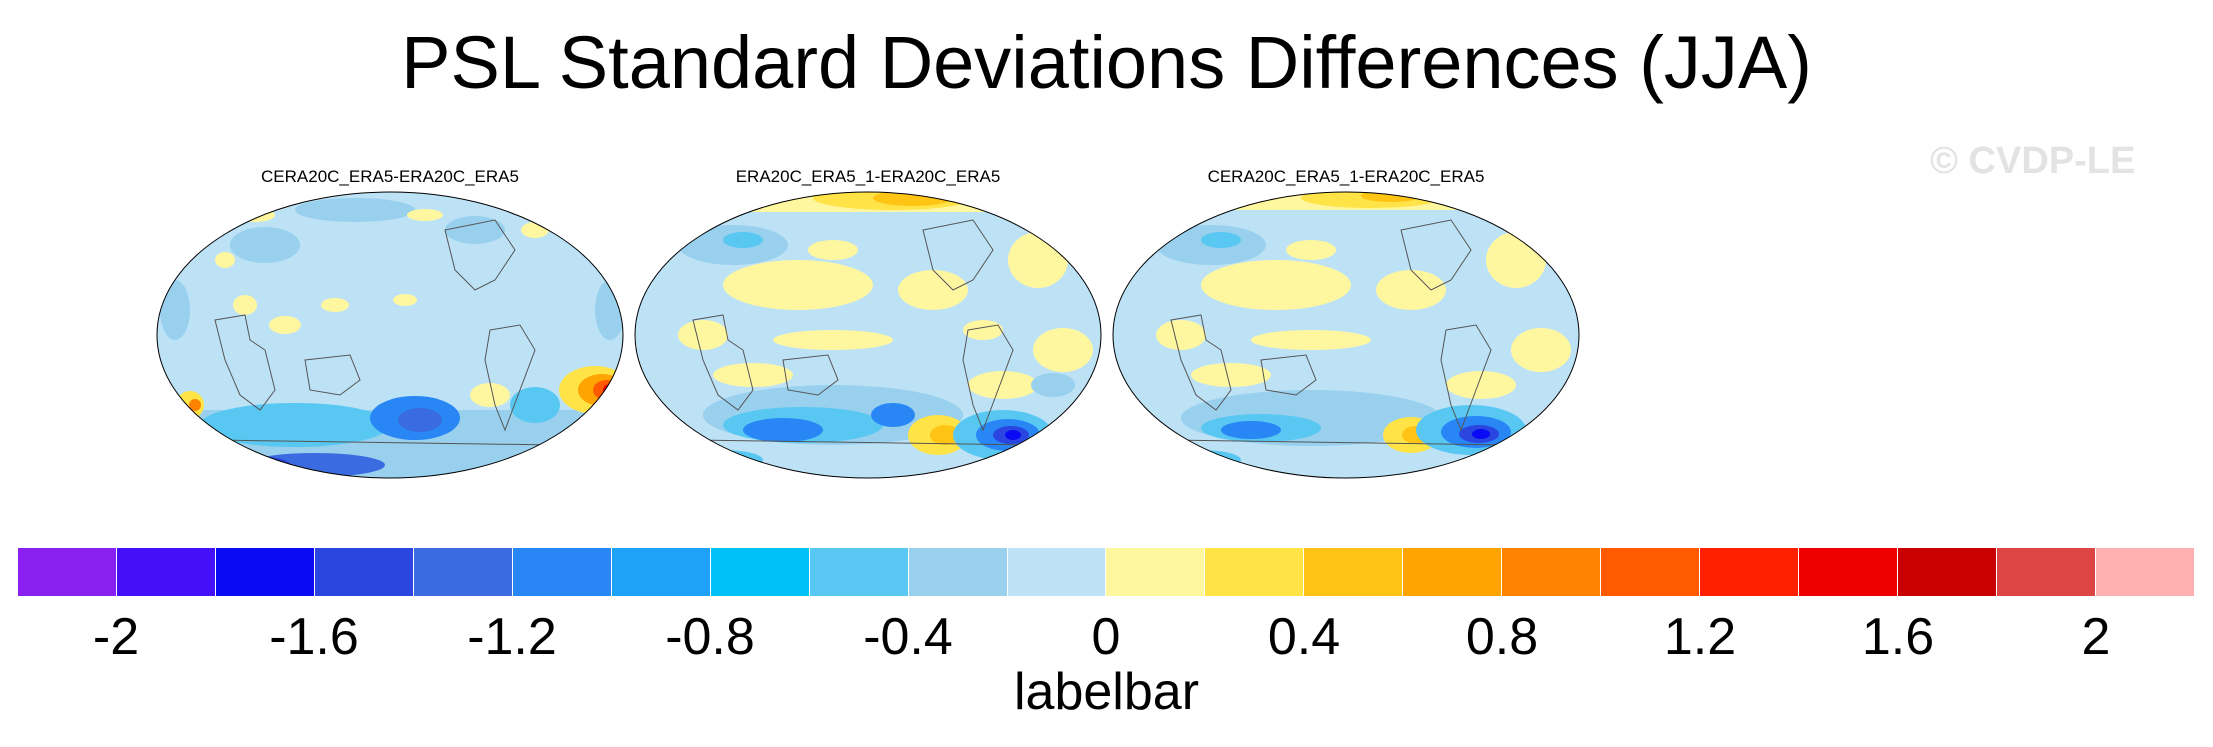 Image resolution: width=2213 pixels, height=747 pixels. Describe the element at coordinates (710, 637) in the screenshot. I see `colorbar-label: -0.8` at that location.